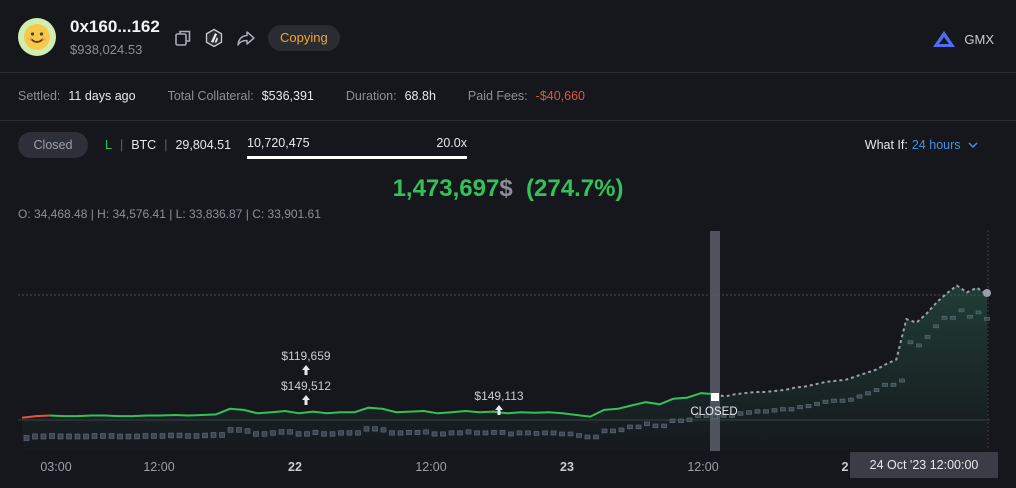  Describe the element at coordinates (936, 145) in the screenshot. I see `whatif-value: 24 hours` at that location.